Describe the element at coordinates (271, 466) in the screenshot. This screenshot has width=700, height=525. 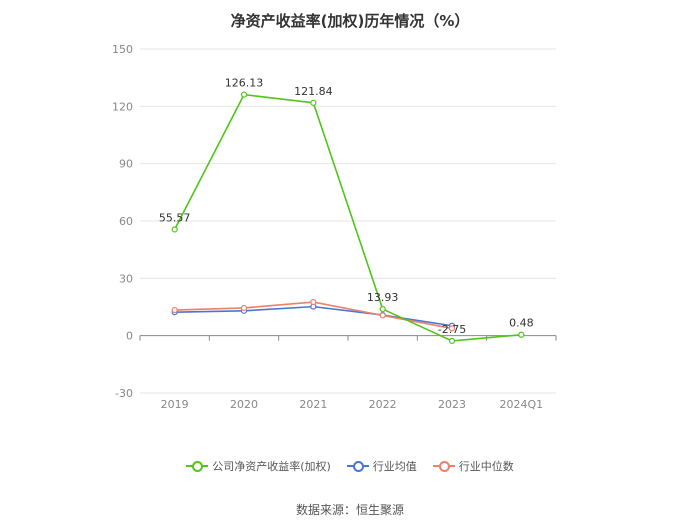
I see `legend-label: 公司净资产收益率(加权)` at that location.